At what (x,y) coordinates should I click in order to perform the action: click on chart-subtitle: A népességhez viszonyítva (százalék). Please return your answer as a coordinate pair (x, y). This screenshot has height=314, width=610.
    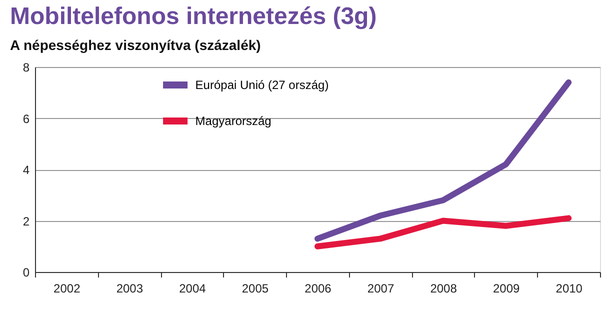
    Looking at the image, I should click on (135, 45).